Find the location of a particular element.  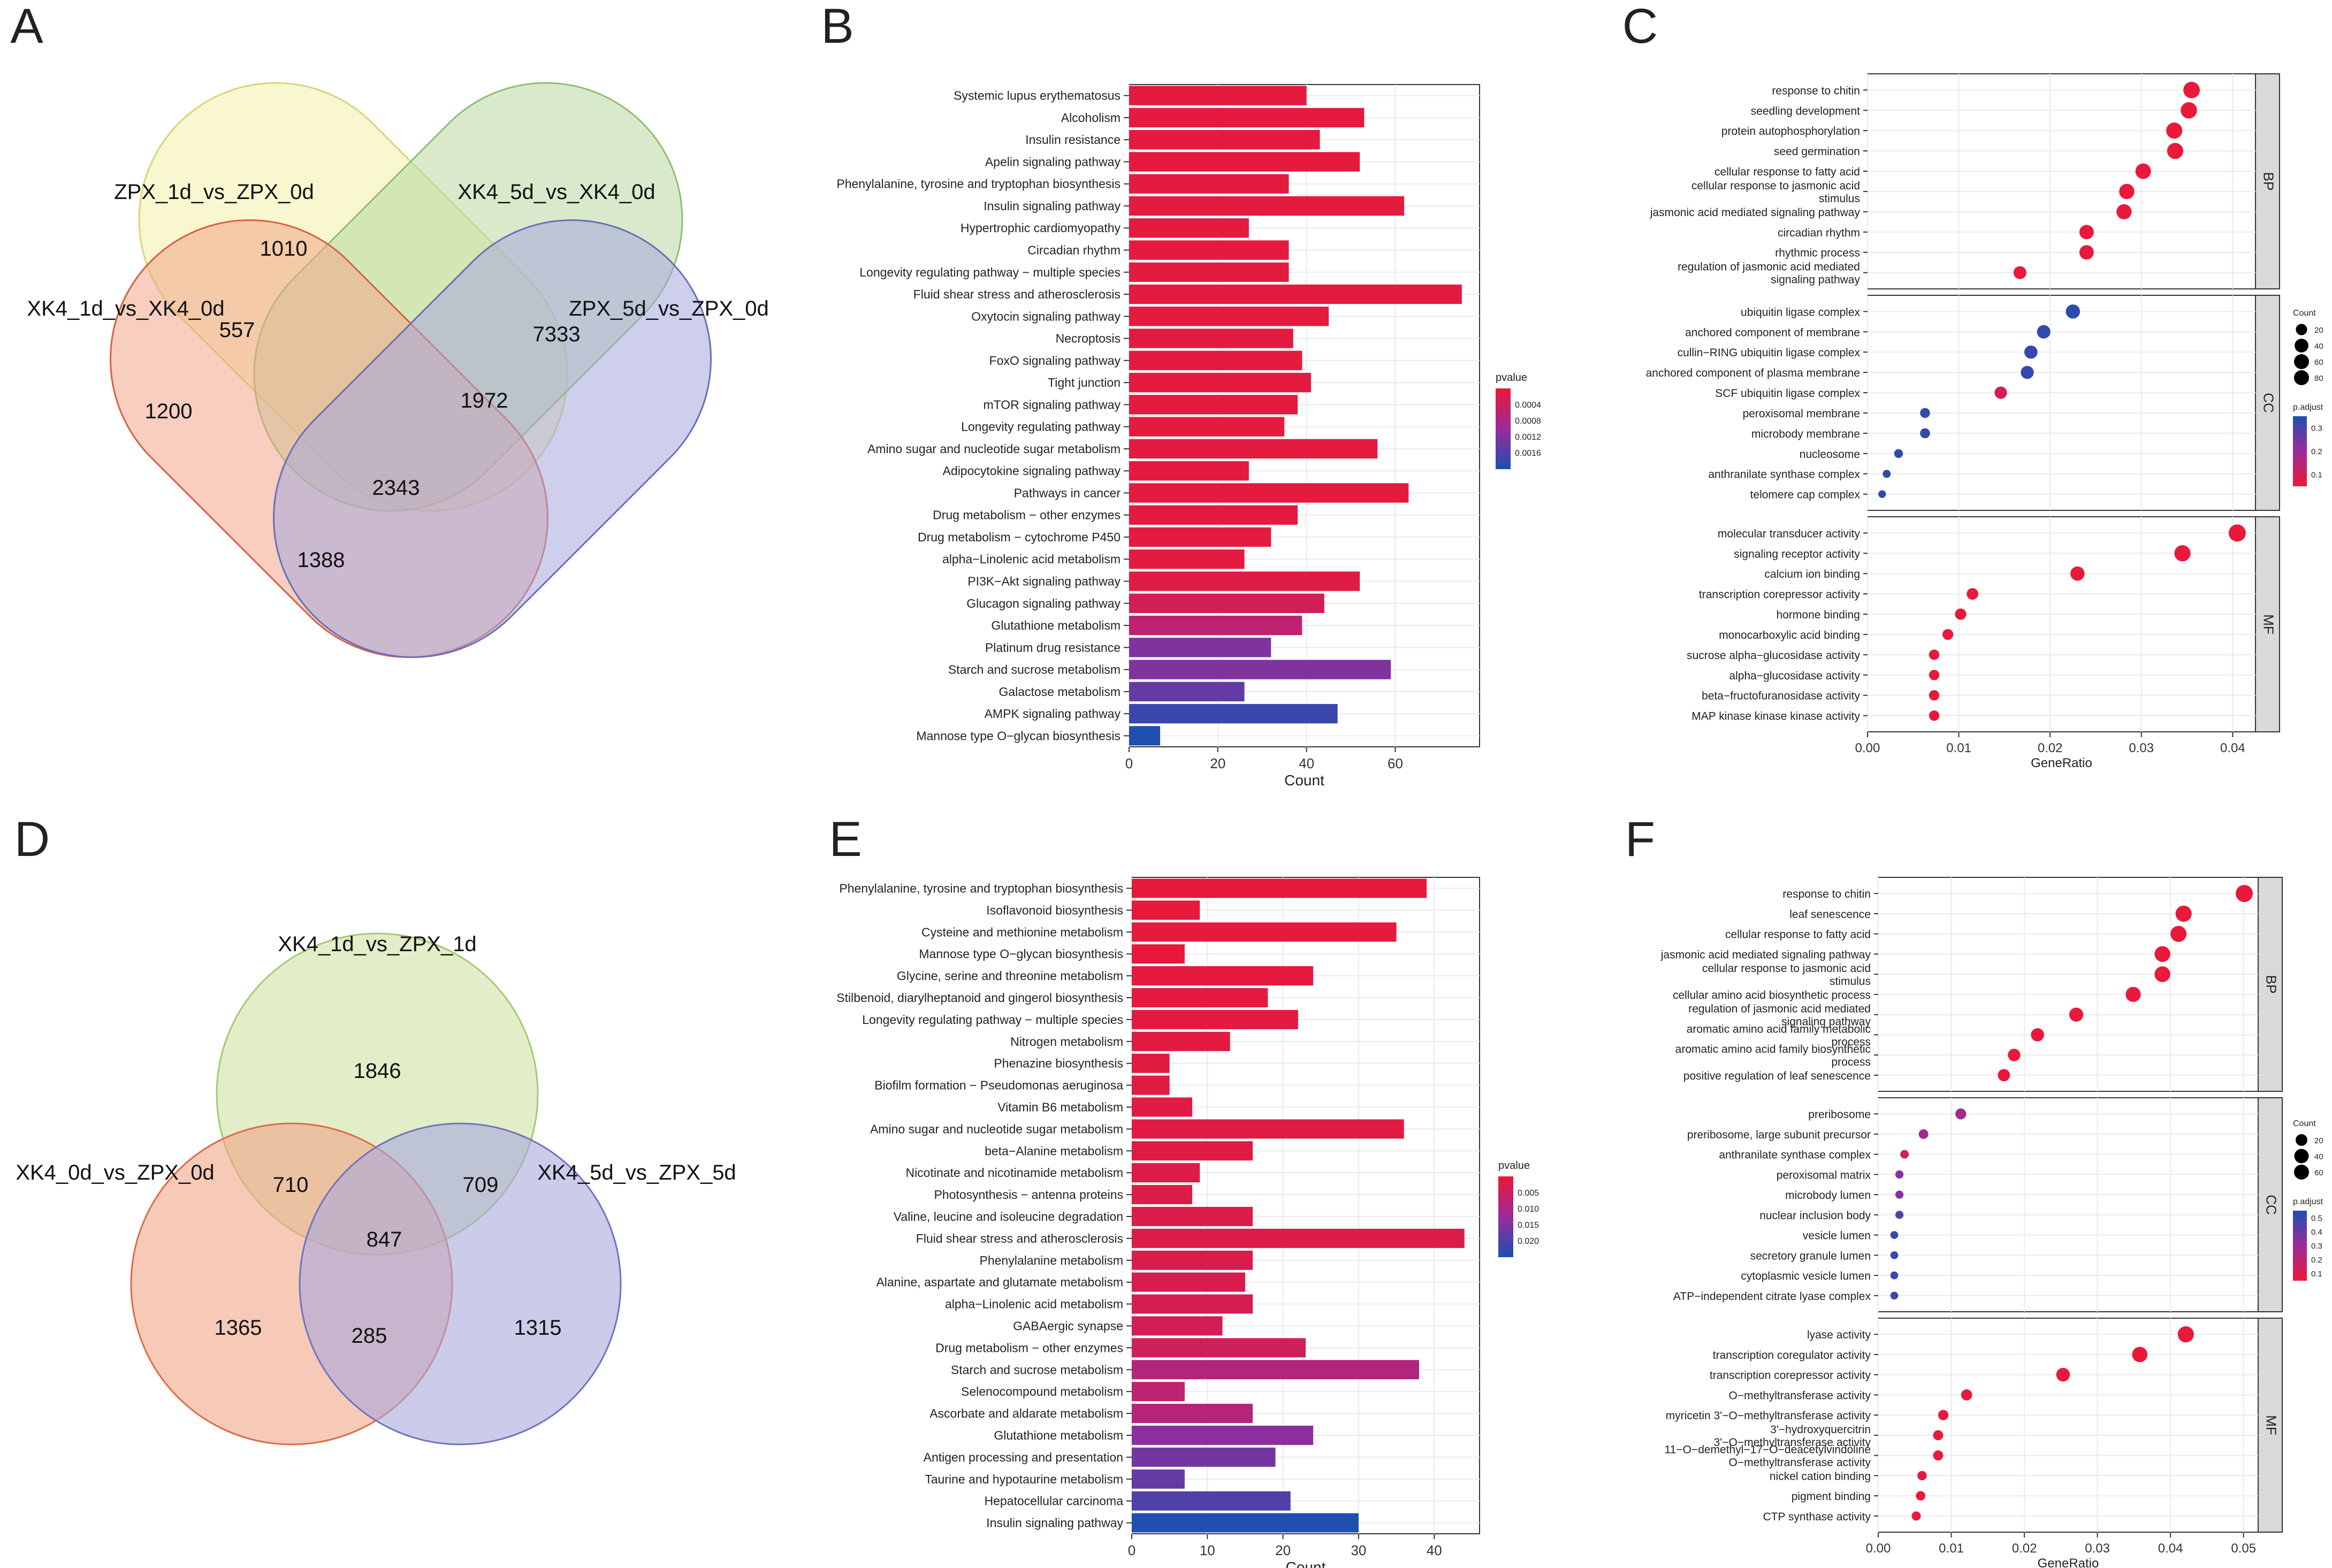

venn-set-shape is located at coordinates (492, 438).